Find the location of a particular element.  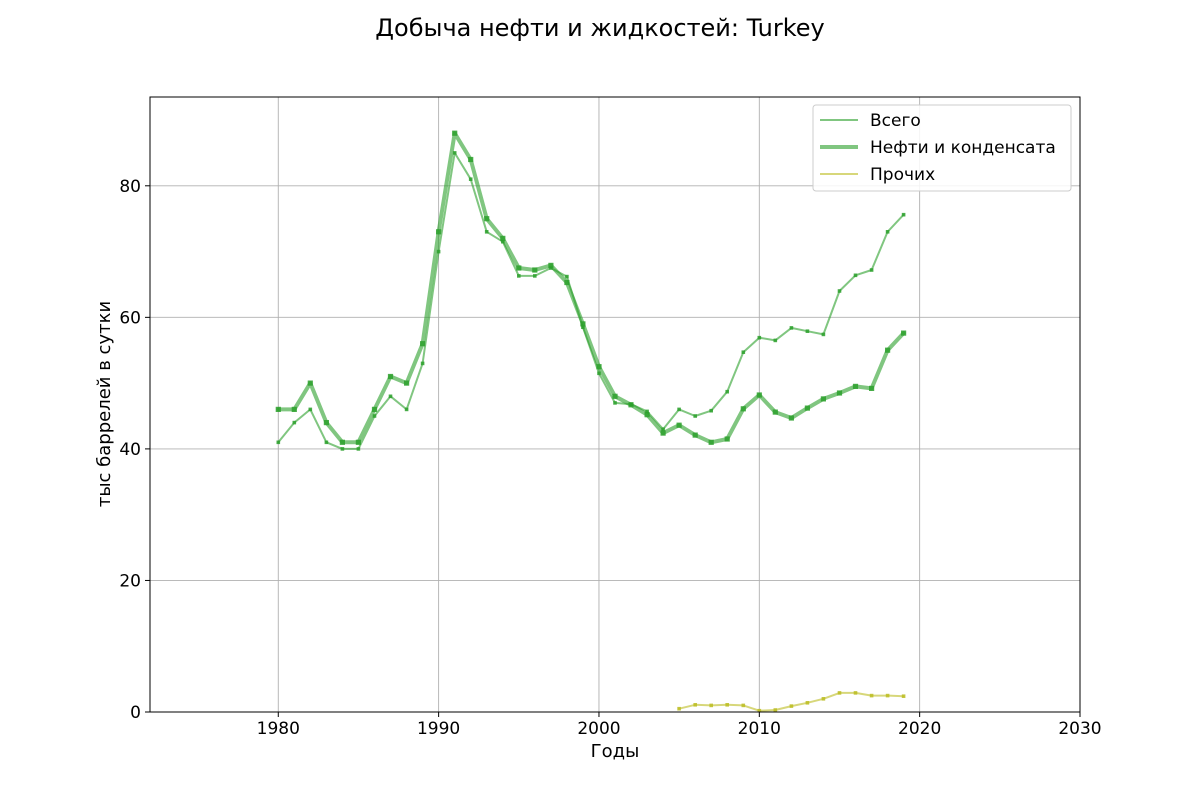

chart-title: Добыча нефти и жидкостей: Turkey is located at coordinates (599, 28).